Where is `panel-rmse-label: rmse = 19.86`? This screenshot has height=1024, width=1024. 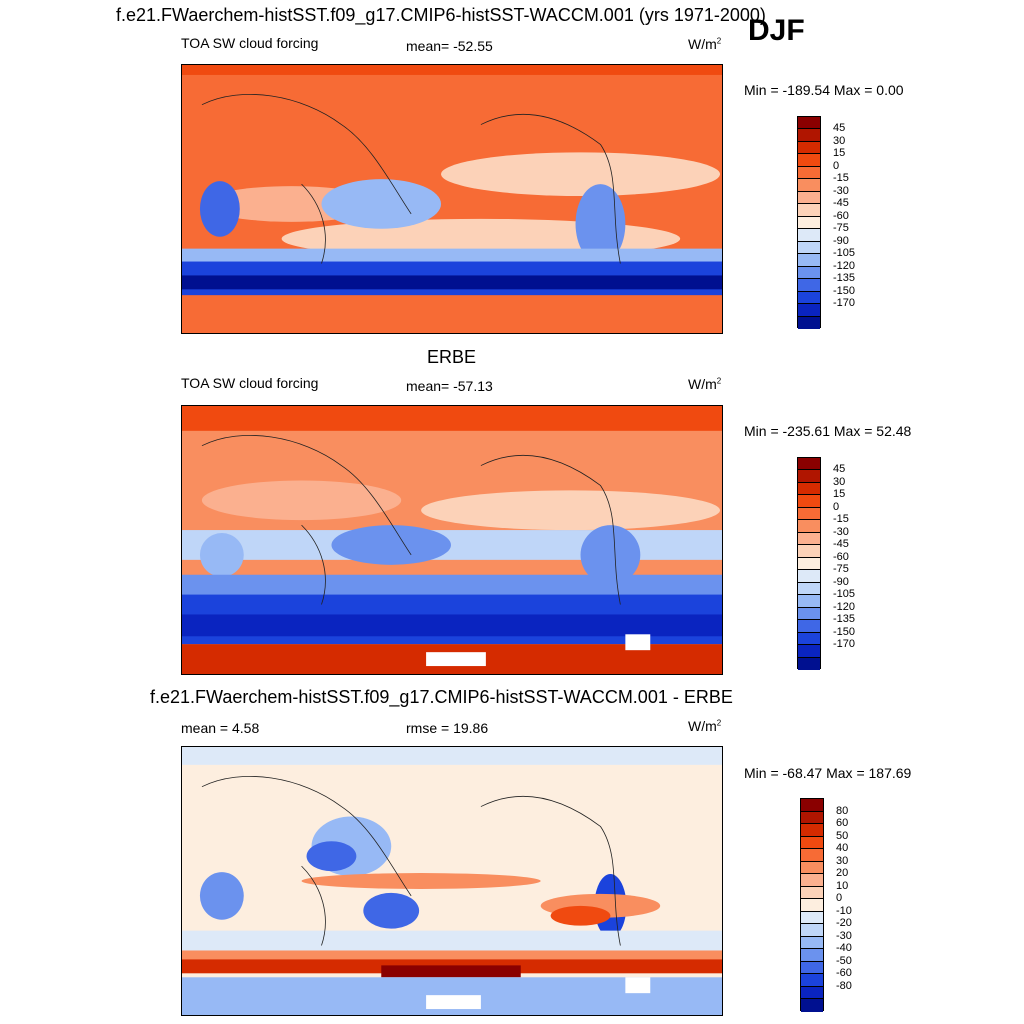
panel-rmse-label: rmse = 19.86 is located at coordinates (447, 728).